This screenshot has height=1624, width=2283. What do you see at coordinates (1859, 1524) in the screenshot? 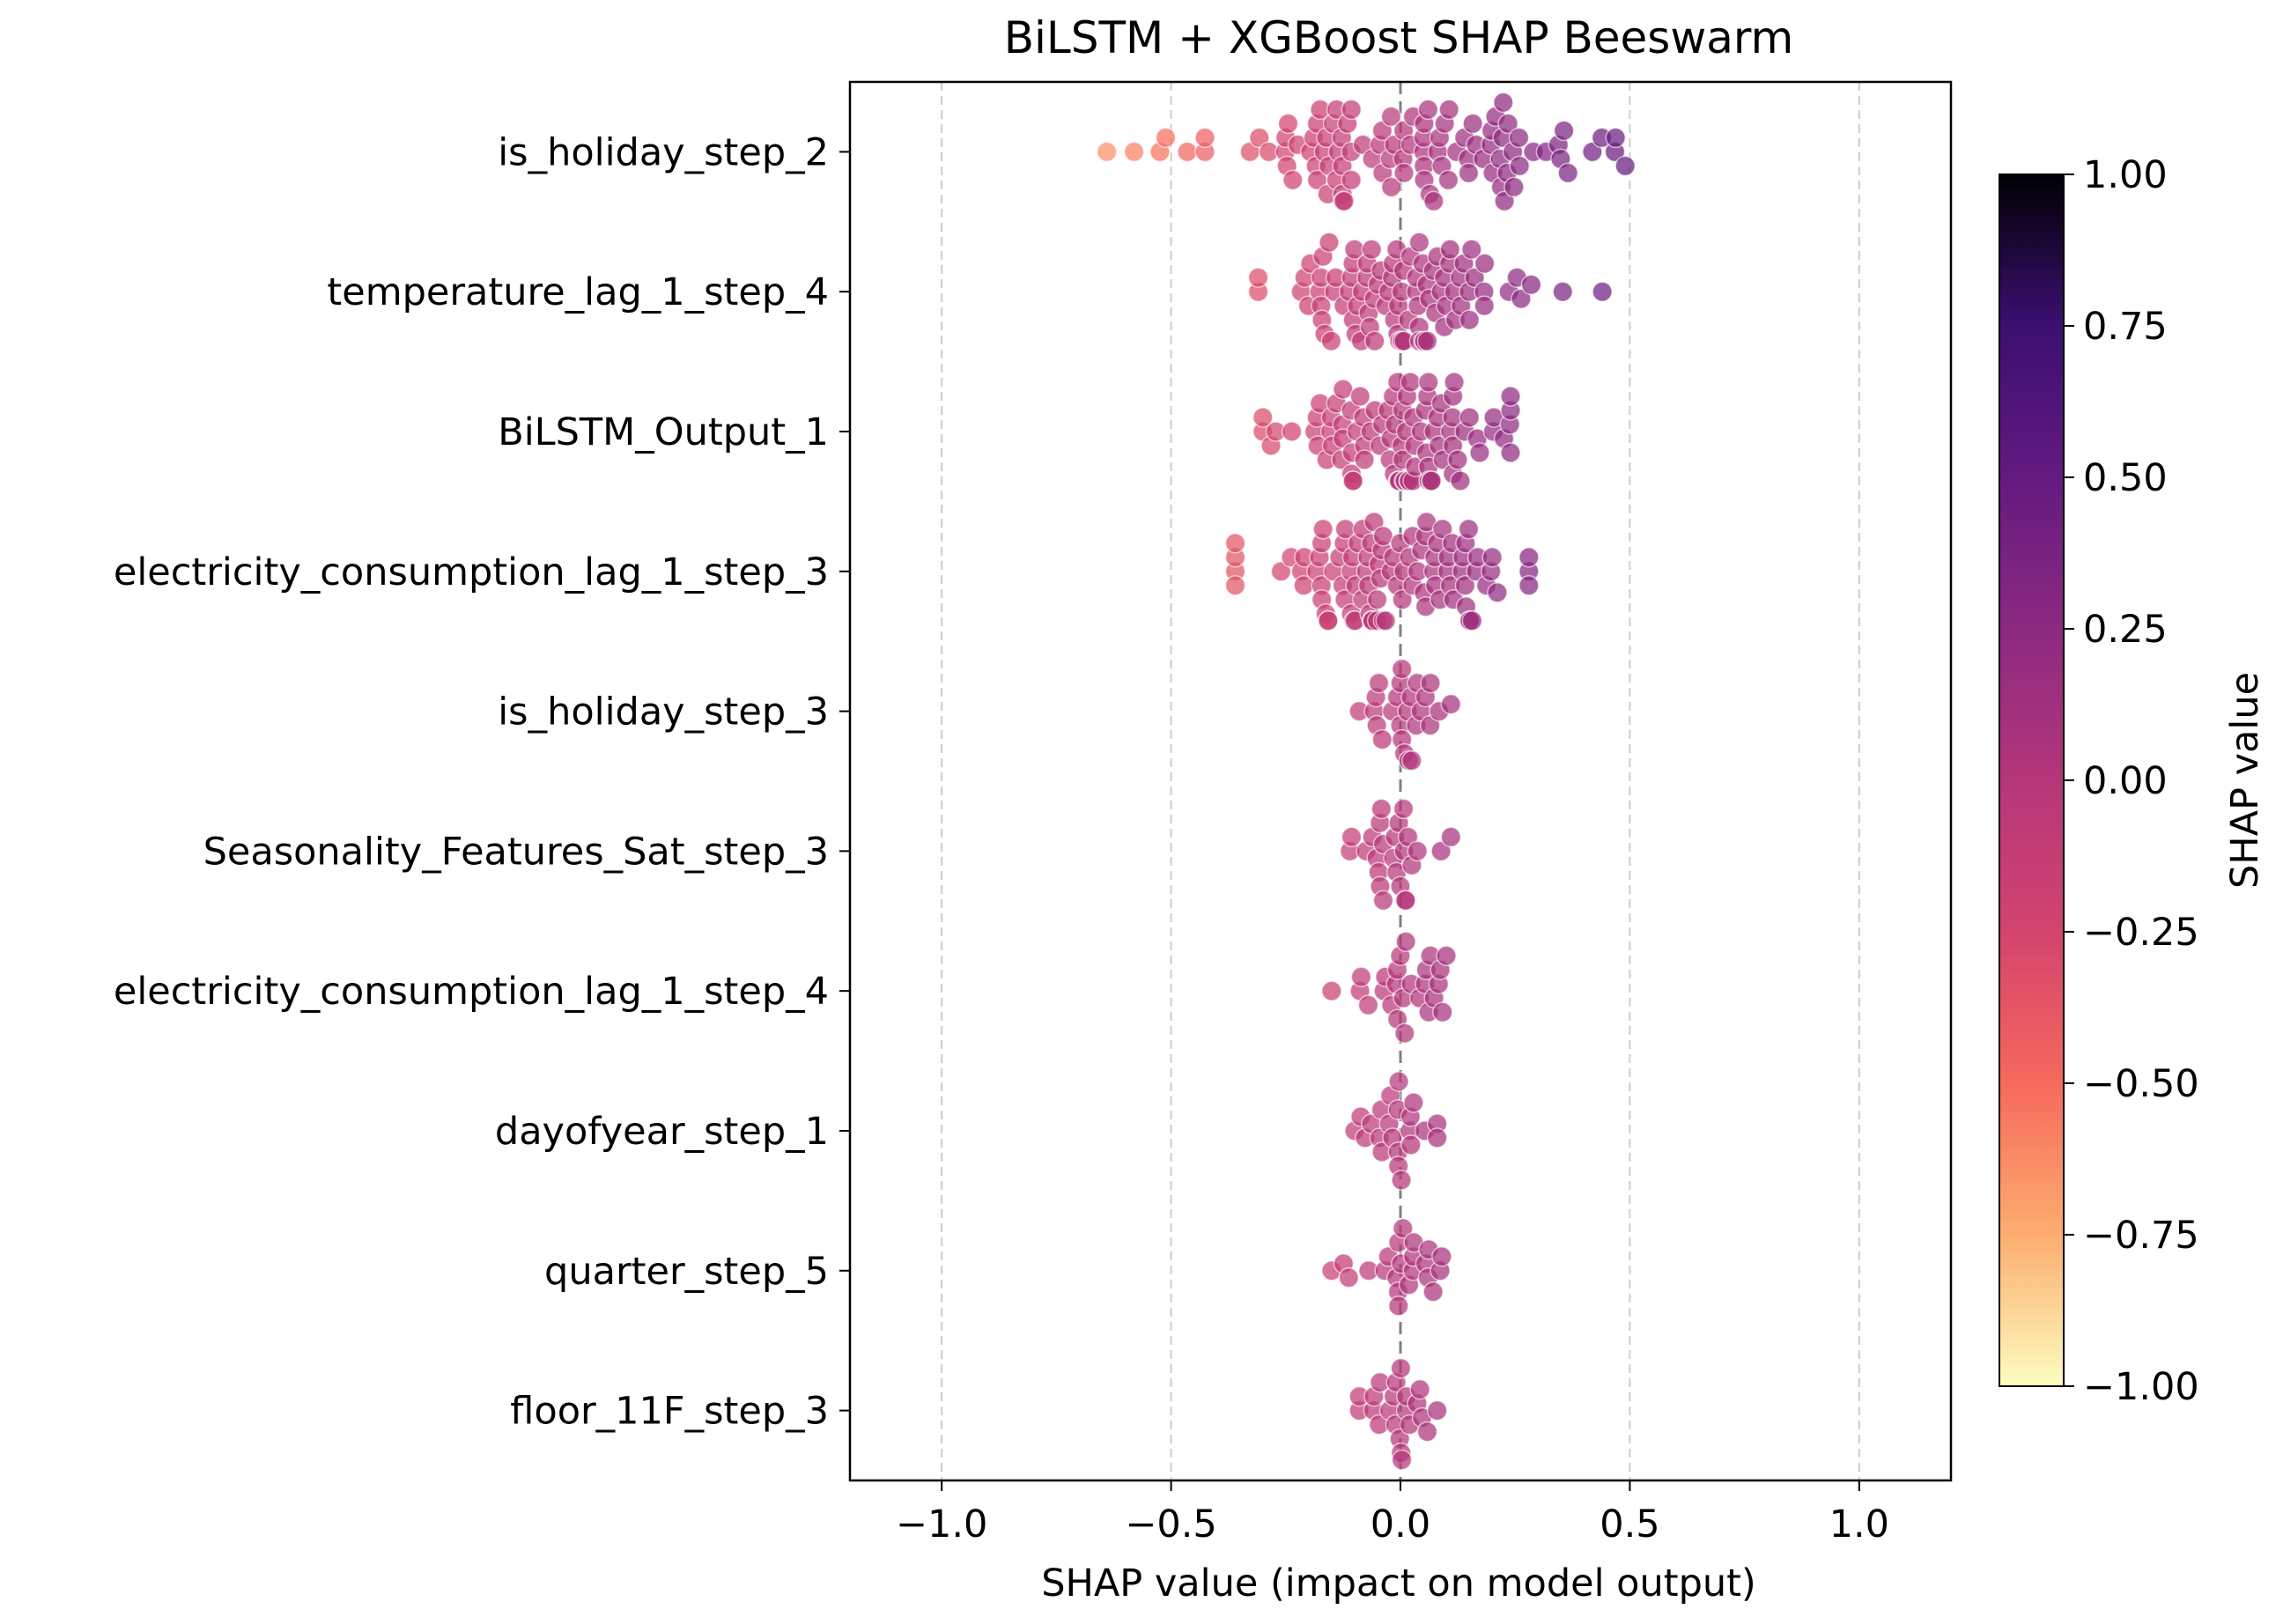
I see `x-tick-label: 1.0` at bounding box center [1859, 1524].